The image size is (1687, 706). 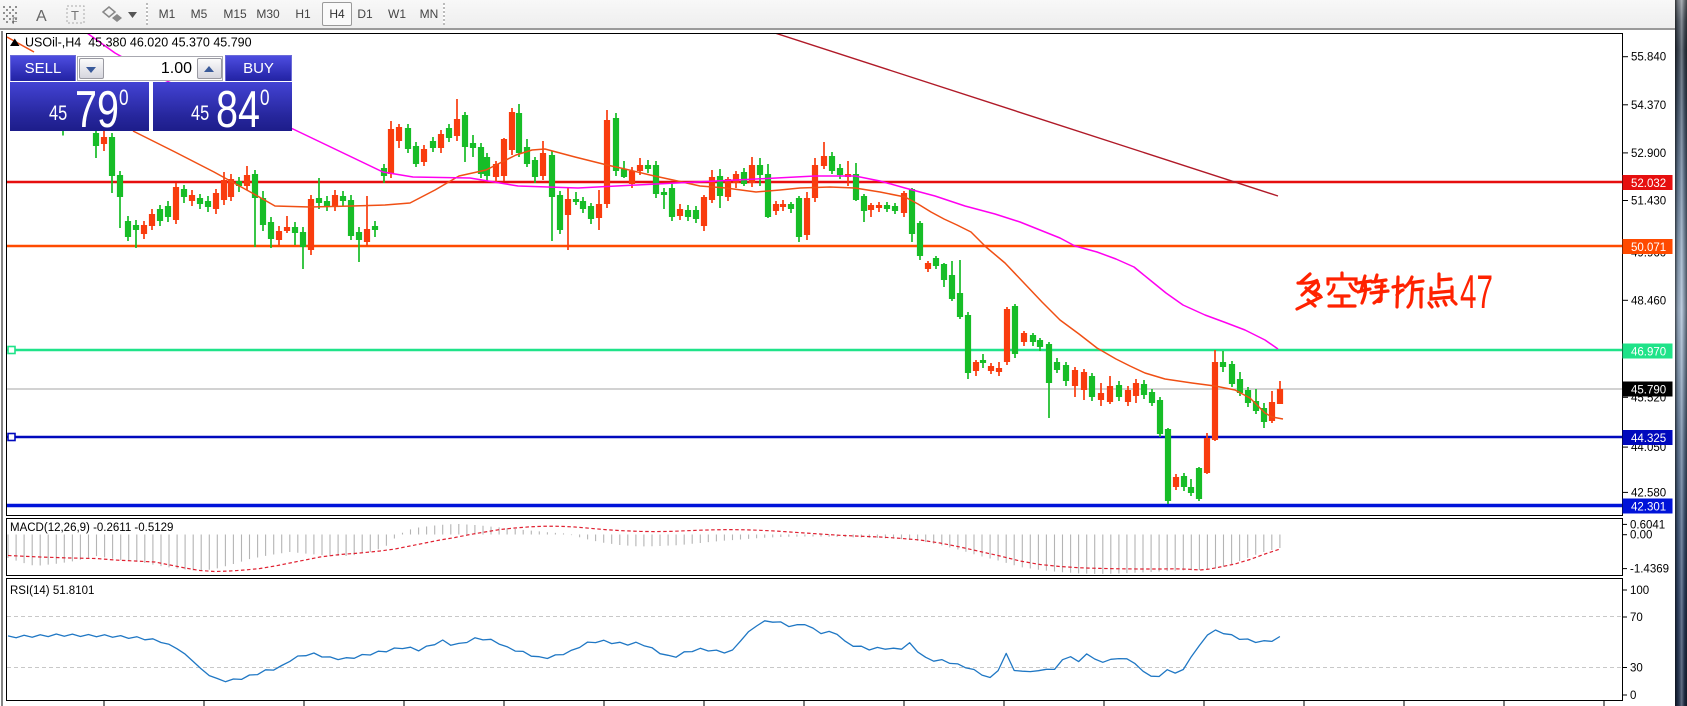 I want to click on svg-text: 52.900, so click(x=1648, y=154).